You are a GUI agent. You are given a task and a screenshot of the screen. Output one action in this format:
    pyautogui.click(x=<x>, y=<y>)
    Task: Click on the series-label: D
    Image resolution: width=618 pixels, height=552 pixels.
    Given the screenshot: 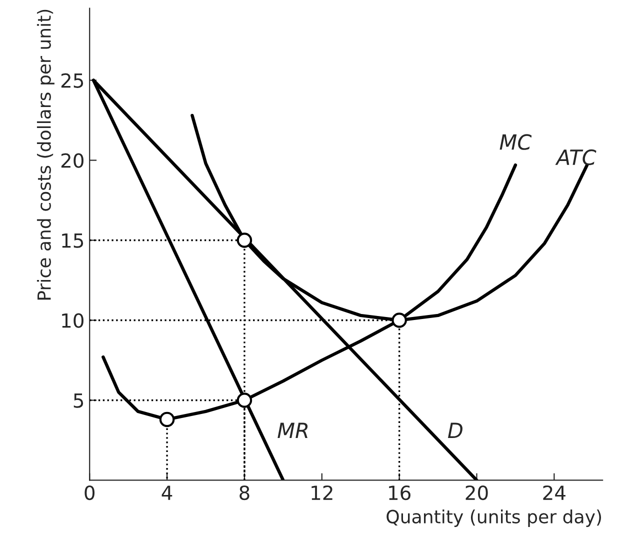 What is the action you would take?
    pyautogui.click(x=455, y=430)
    